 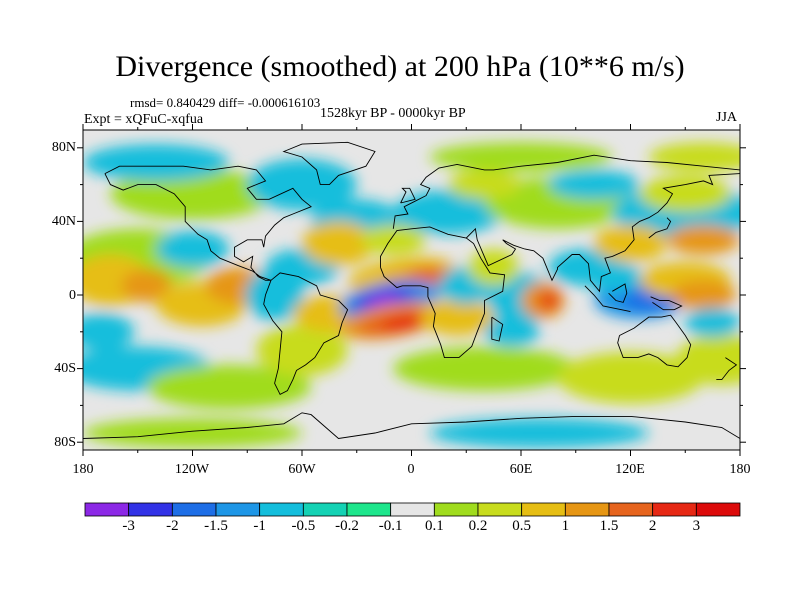 I want to click on colorbar-label-13: 3, so click(x=696, y=526).